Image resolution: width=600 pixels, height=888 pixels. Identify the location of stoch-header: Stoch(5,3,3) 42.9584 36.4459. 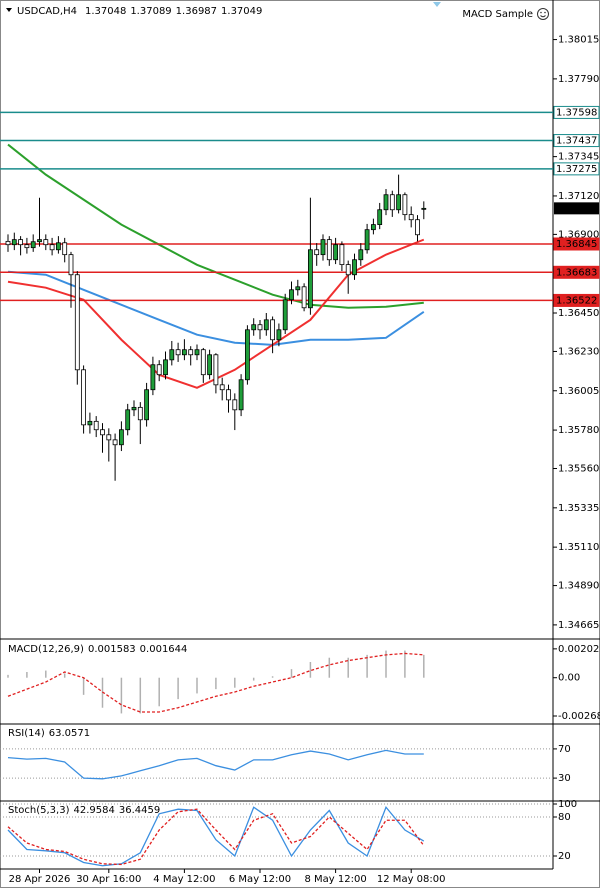
(84, 810).